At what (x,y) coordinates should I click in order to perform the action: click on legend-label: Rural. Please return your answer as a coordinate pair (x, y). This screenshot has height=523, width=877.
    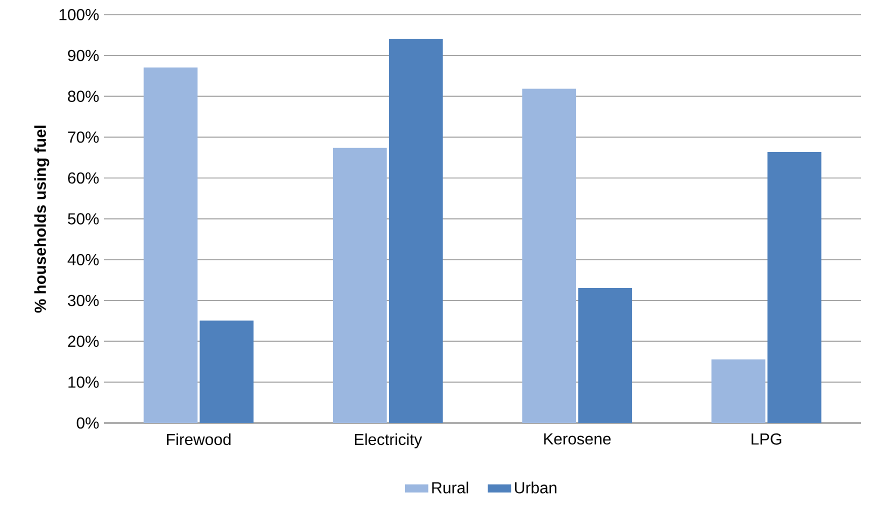
    Looking at the image, I should click on (450, 488).